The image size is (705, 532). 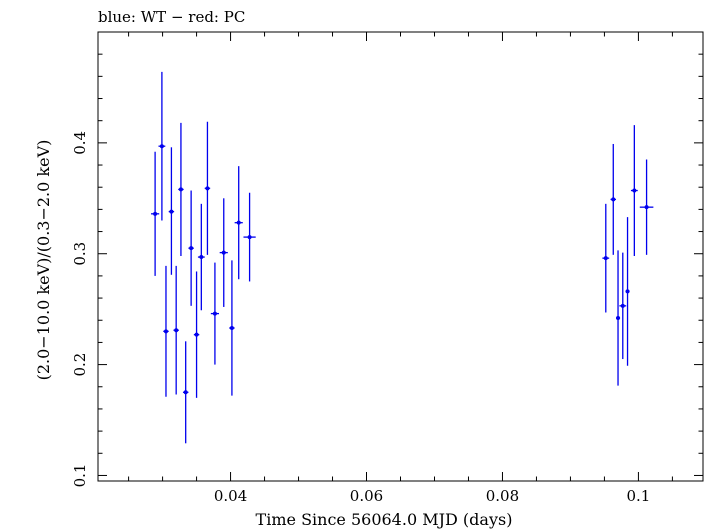 What do you see at coordinates (384, 519) in the screenshot?
I see `x-axis-label: Time Since 56064.0 MJD (days)` at bounding box center [384, 519].